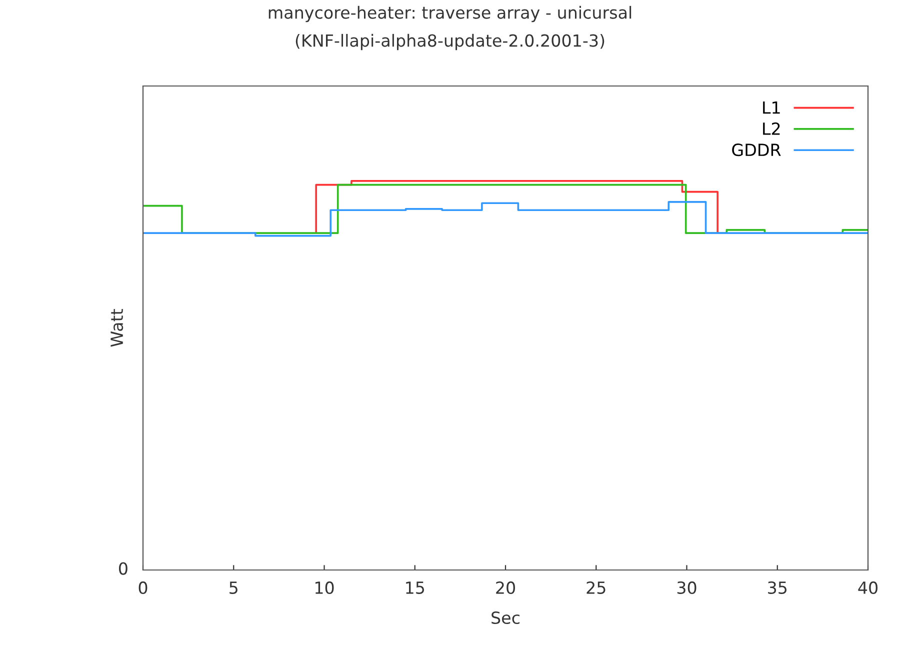 This screenshot has height=649, width=900. What do you see at coordinates (123, 568) in the screenshot?
I see `text: 0` at bounding box center [123, 568].